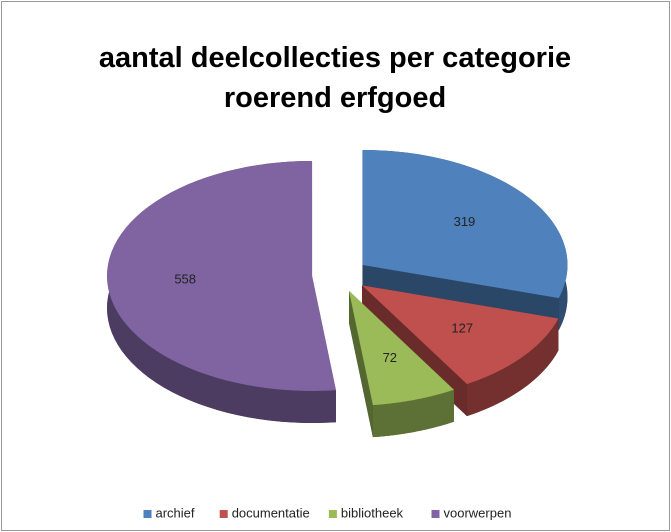 The width and height of the screenshot is (671, 532). I want to click on slice-wall, so click(360, 364).